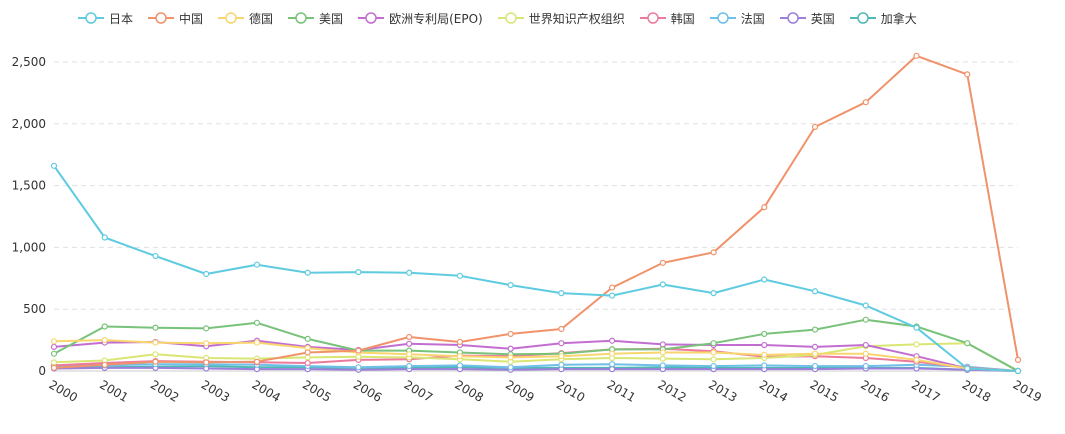 Image resolution: width=1065 pixels, height=434 pixels. I want to click on legend-item: 英国, so click(807, 18).